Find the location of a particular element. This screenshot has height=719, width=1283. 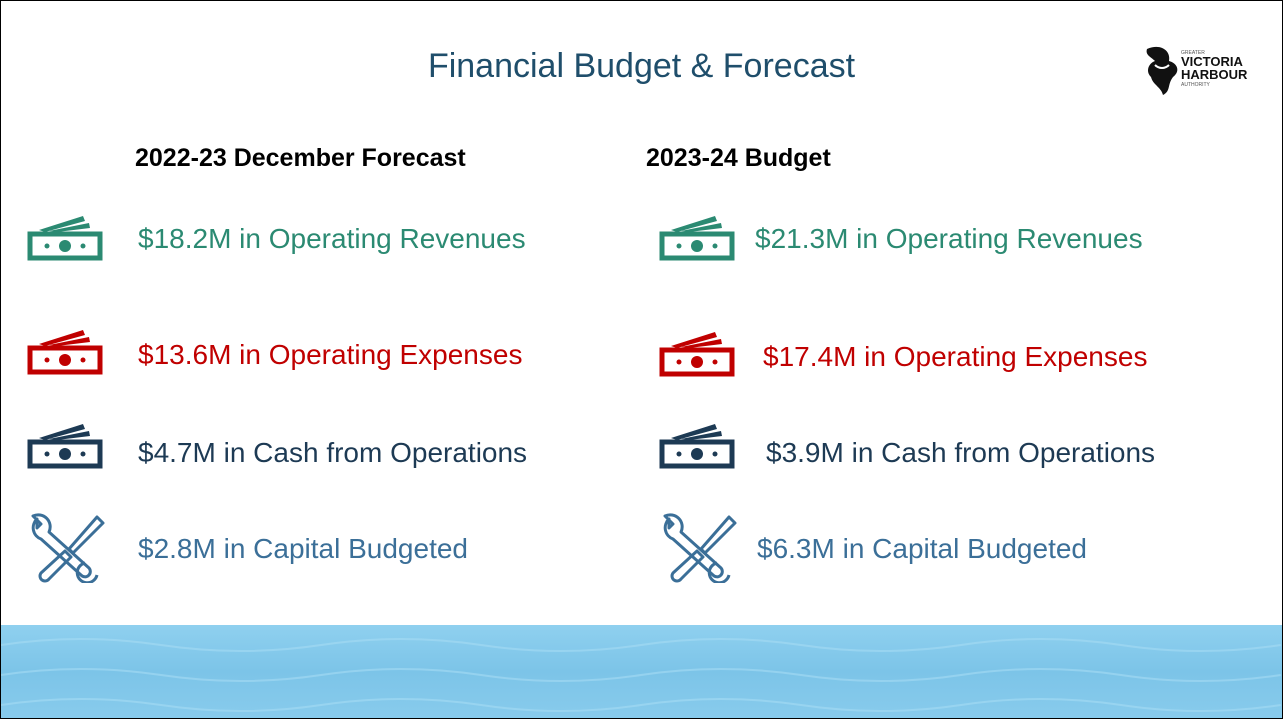

waves is located at coordinates (641, 675).